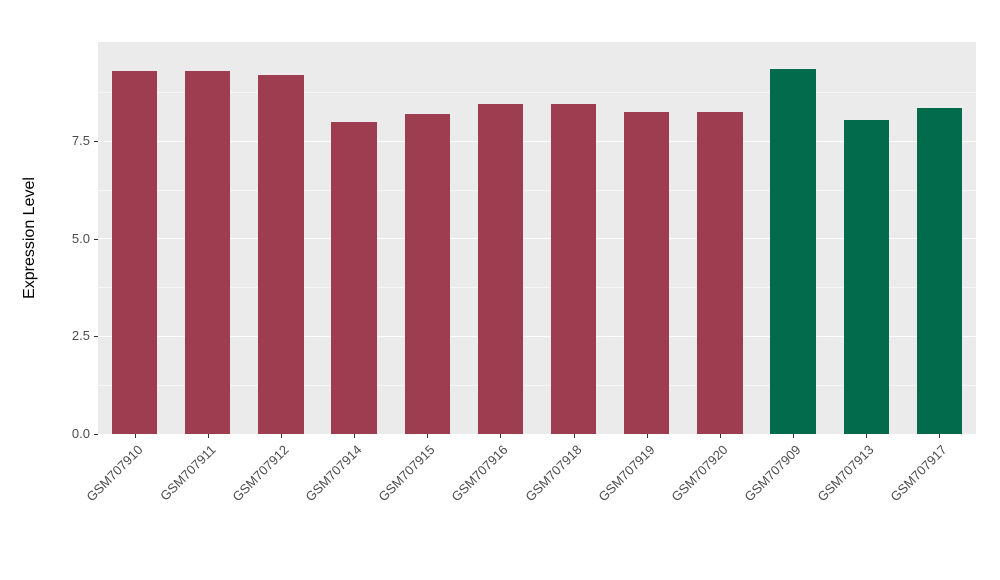 The width and height of the screenshot is (1000, 580). What do you see at coordinates (480, 473) in the screenshot?
I see `x-tick-label-GSM707916: GSM707916` at bounding box center [480, 473].